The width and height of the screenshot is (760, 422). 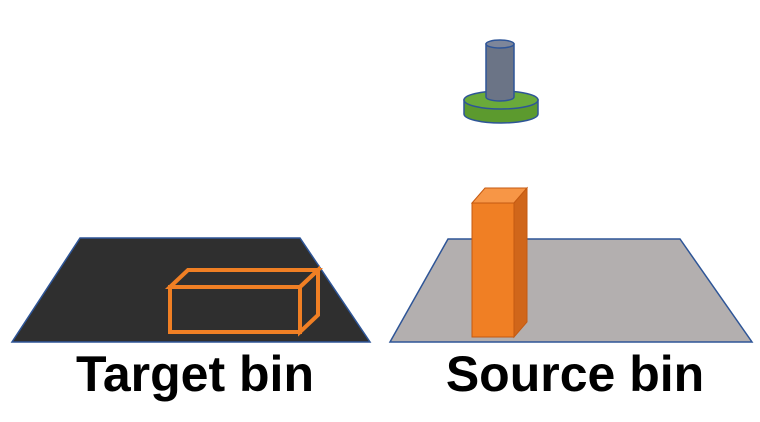 What do you see at coordinates (195, 374) in the screenshot?
I see `target-bin-label: Target bin` at bounding box center [195, 374].